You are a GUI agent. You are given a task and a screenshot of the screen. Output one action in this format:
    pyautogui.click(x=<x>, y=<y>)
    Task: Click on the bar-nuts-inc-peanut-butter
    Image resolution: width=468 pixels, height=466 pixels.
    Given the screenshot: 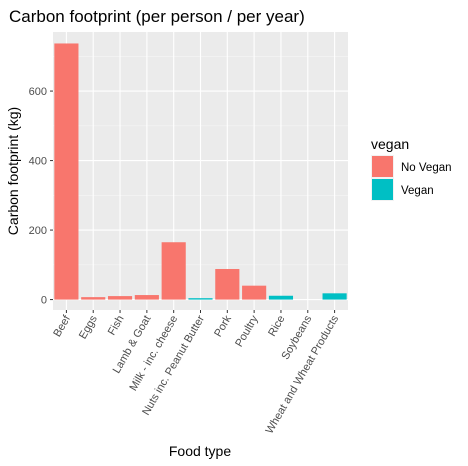 What is the action you would take?
    pyautogui.click(x=200, y=299)
    